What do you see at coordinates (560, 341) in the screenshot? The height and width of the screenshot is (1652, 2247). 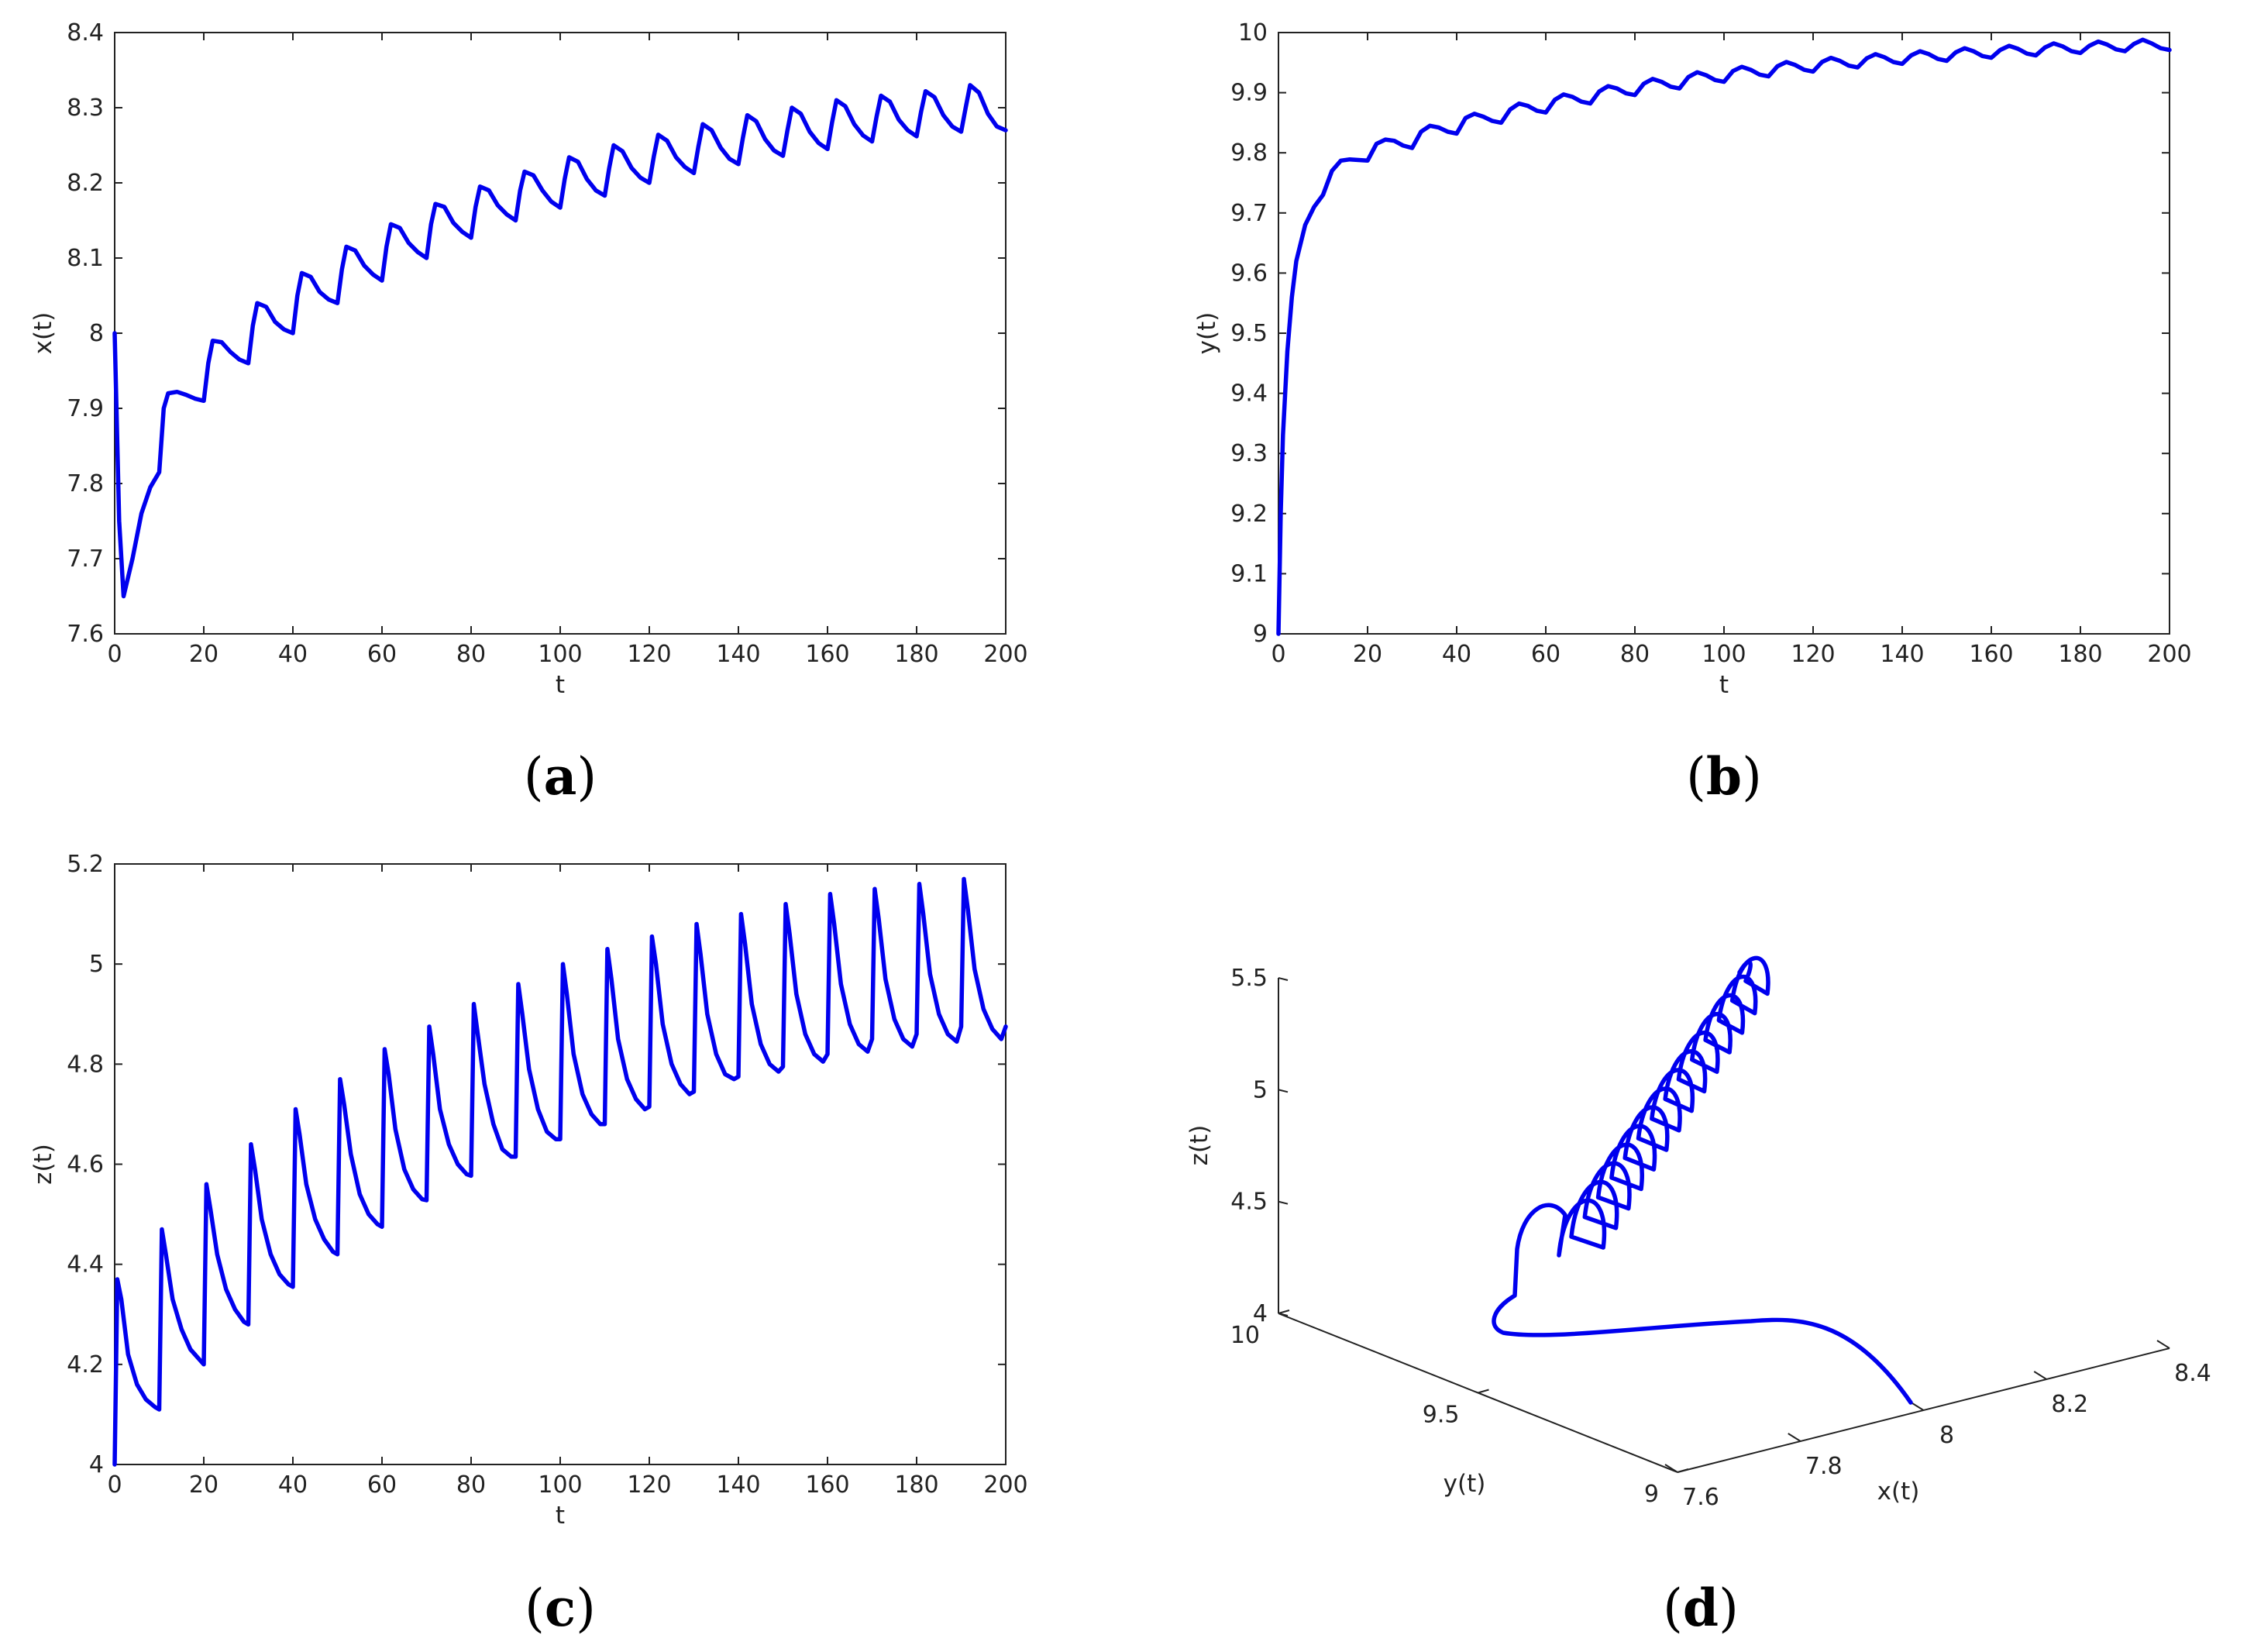 I see `series-line-x(t)` at bounding box center [560, 341].